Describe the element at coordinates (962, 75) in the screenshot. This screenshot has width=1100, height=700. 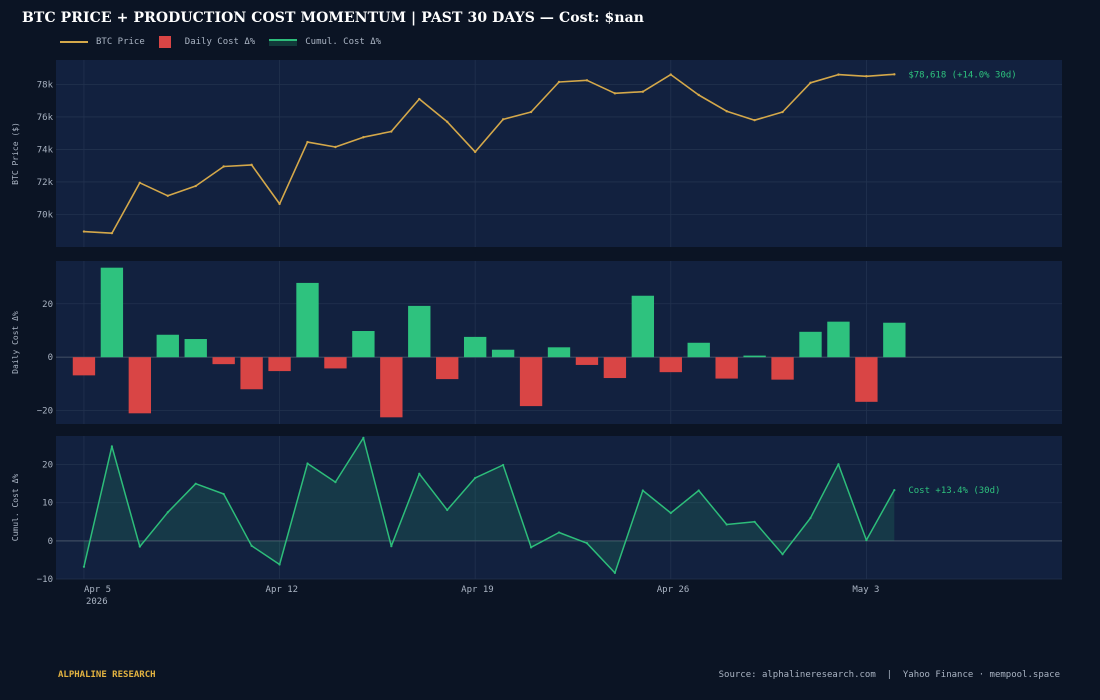
I see `price-annotation: $78,618 (+14.0% 30d)` at that location.